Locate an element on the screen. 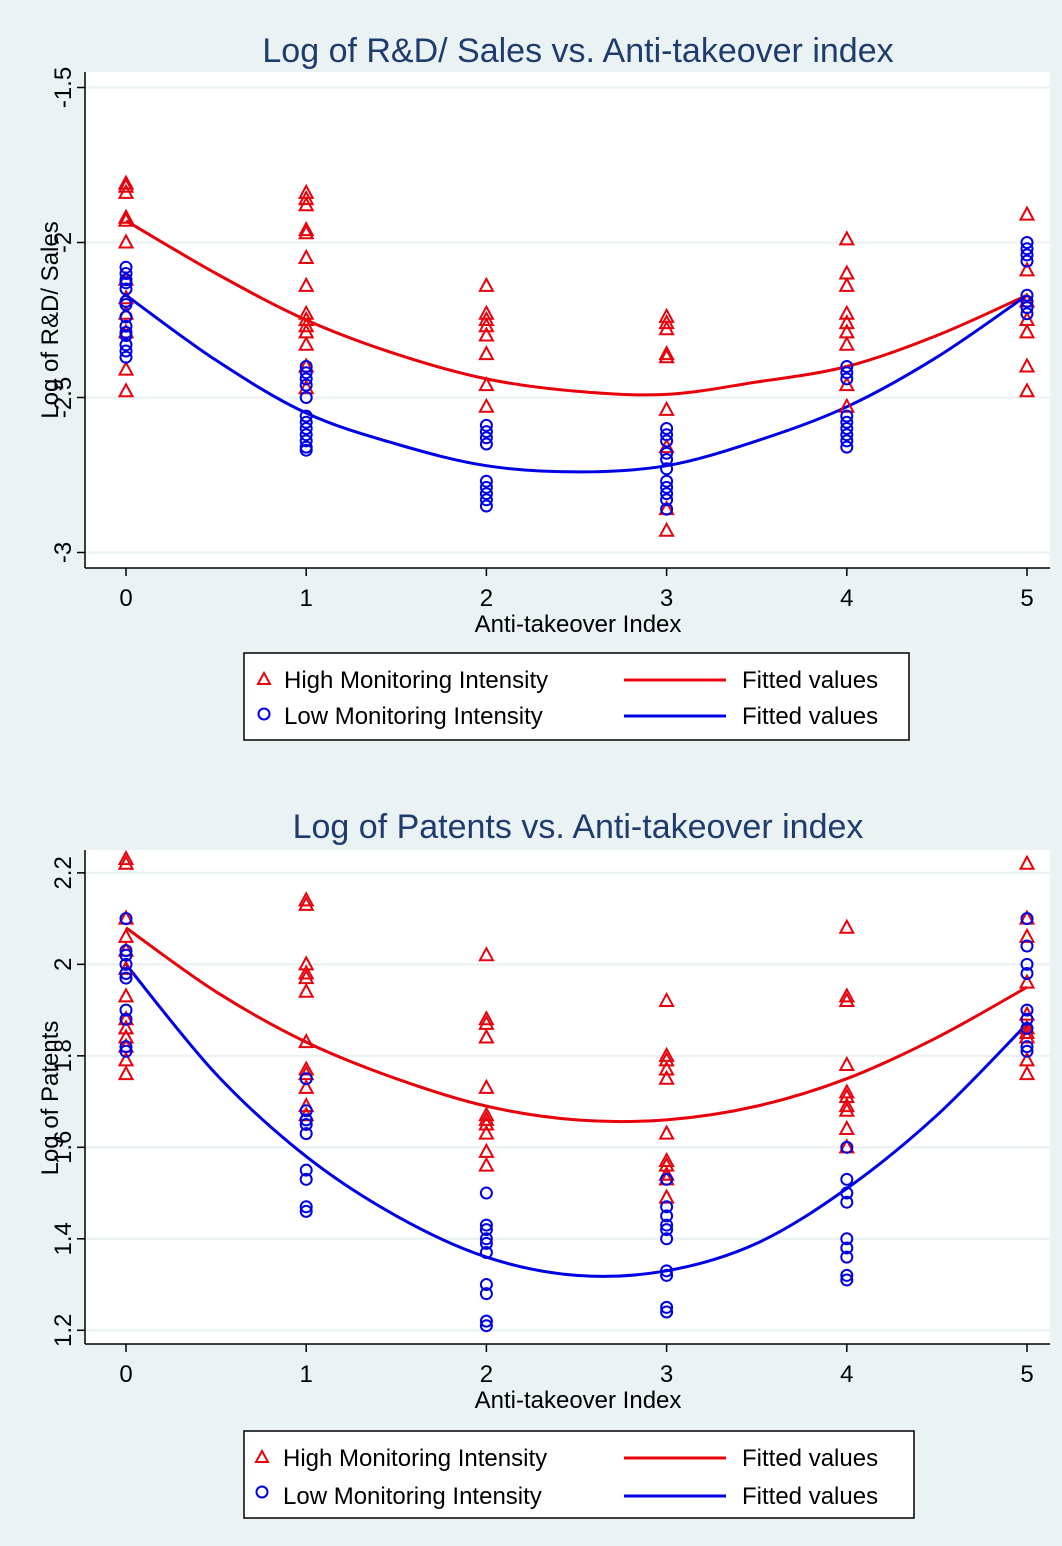 This screenshot has height=1546, width=1062. y-tick-label: -1.5 is located at coordinates (63, 87).